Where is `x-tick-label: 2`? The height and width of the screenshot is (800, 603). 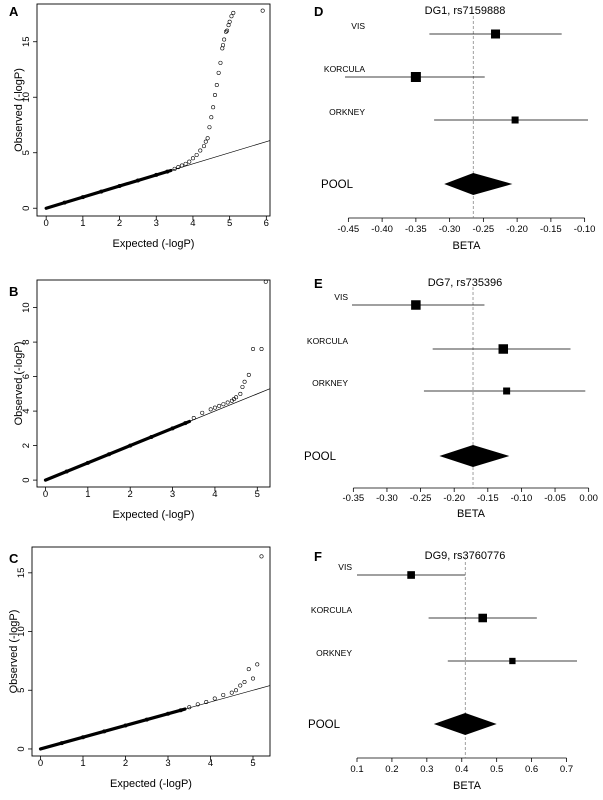
x-tick-label: 2 is located at coordinates (130, 494).